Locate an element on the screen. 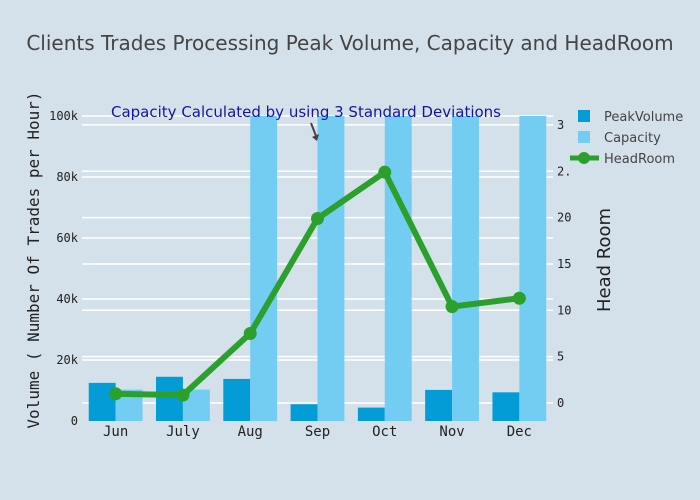  right-axis-ticks: 0 5 10 15 20 2. 3 is located at coordinates (564, 264).